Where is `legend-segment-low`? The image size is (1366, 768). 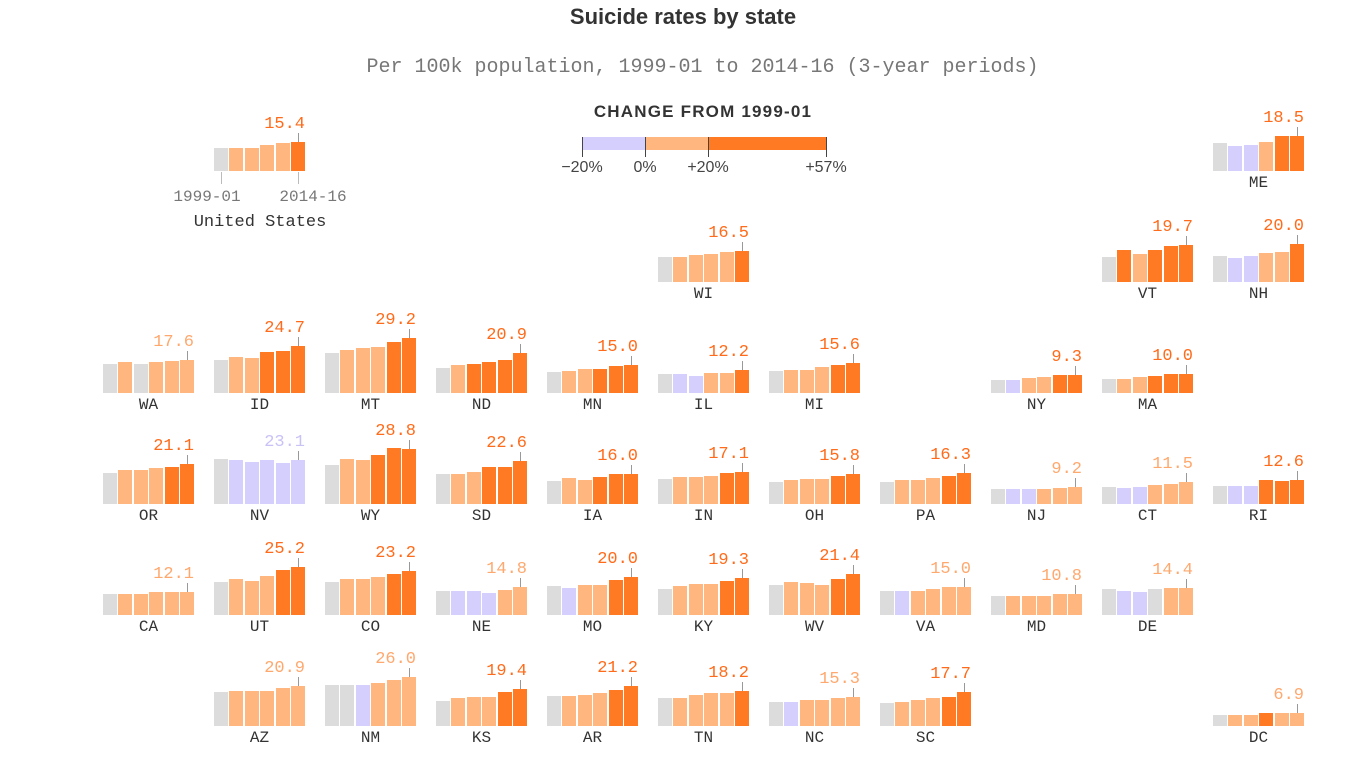 legend-segment-low is located at coordinates (676, 143).